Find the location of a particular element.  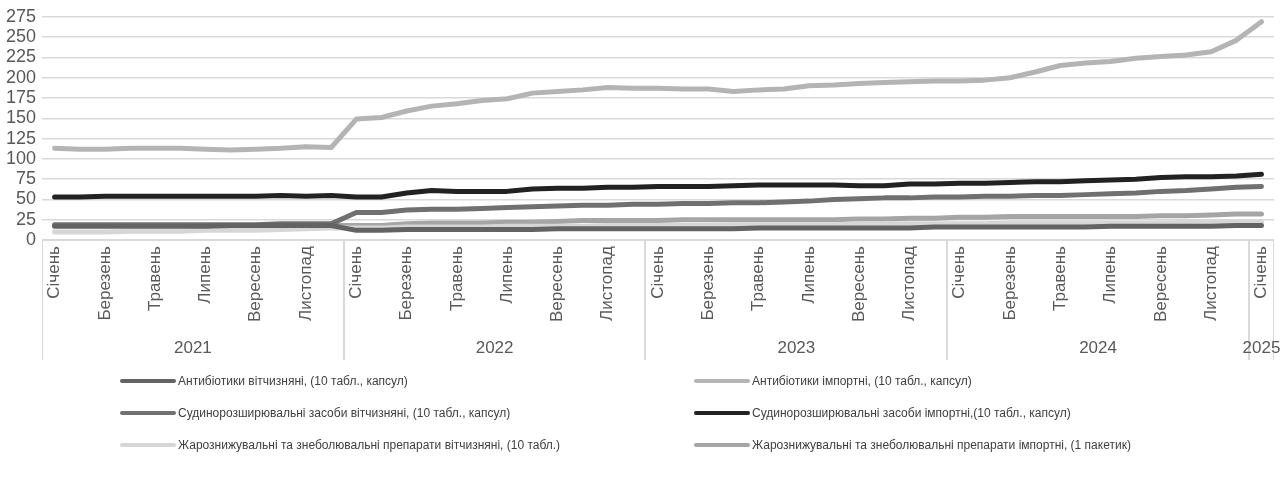

y-tick-label: 0 is located at coordinates (31, 239).